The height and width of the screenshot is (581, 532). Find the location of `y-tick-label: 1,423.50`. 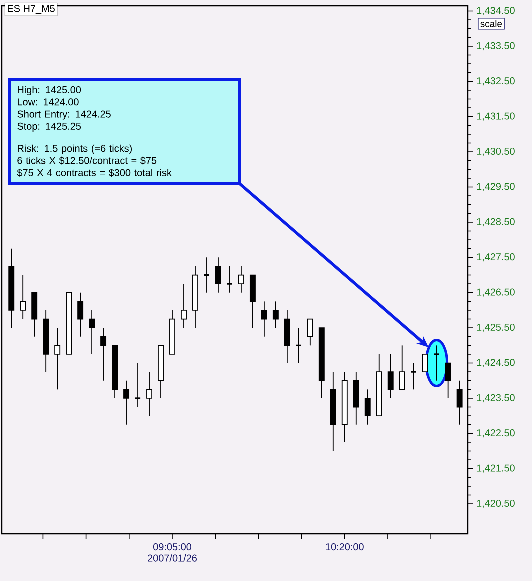

y-tick-label: 1,423.50 is located at coordinates (496, 398).